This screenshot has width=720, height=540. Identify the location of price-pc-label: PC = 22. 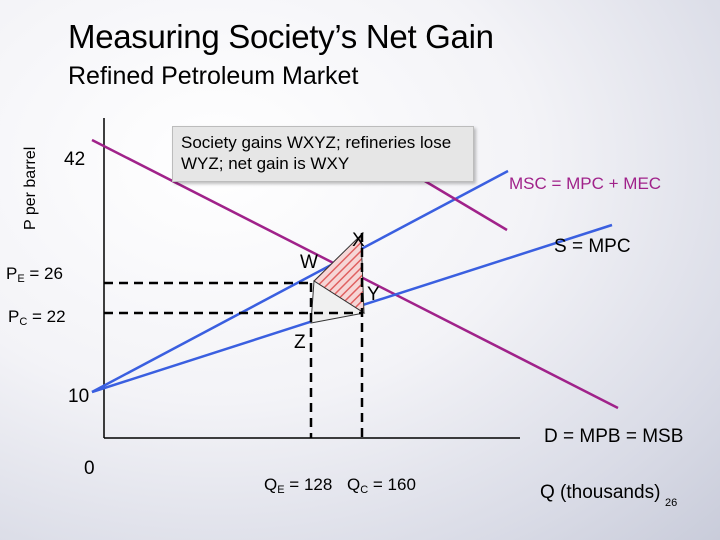
(37, 317).